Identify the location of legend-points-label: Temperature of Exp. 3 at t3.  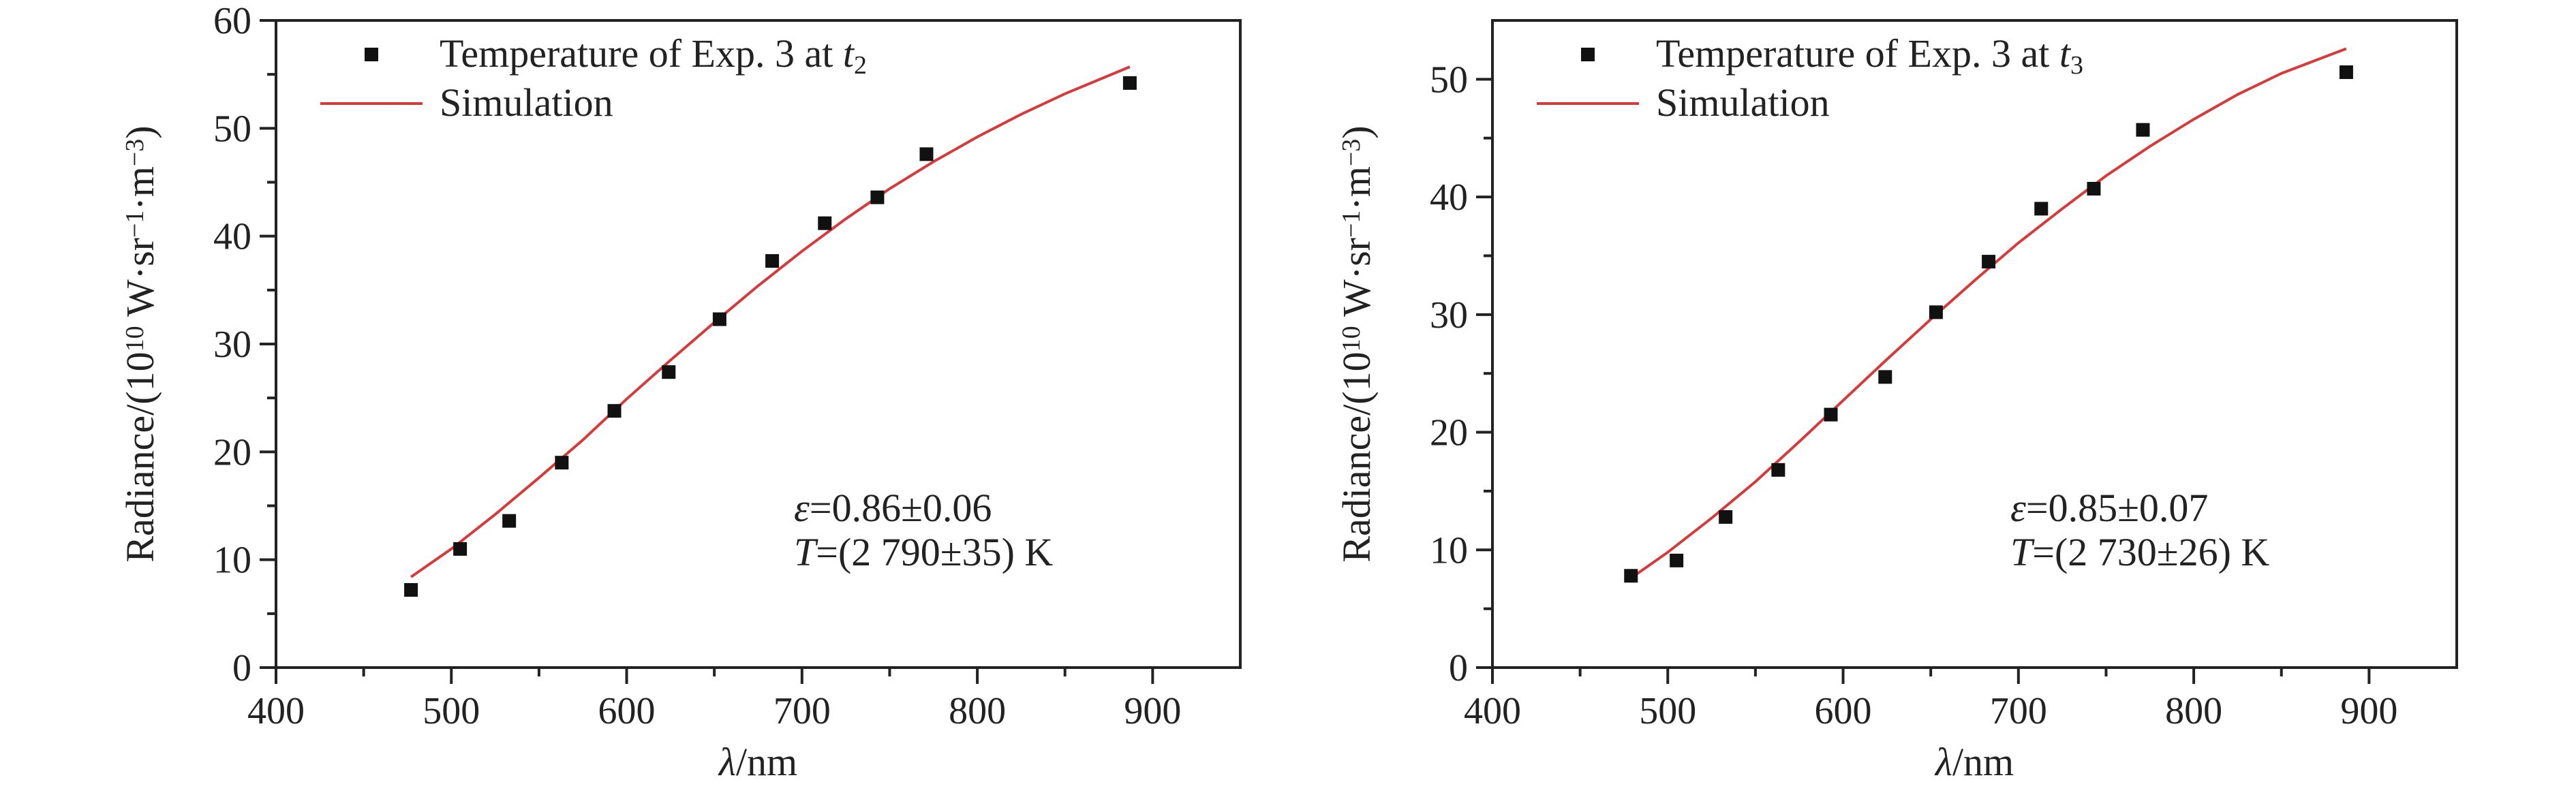
(1869, 55).